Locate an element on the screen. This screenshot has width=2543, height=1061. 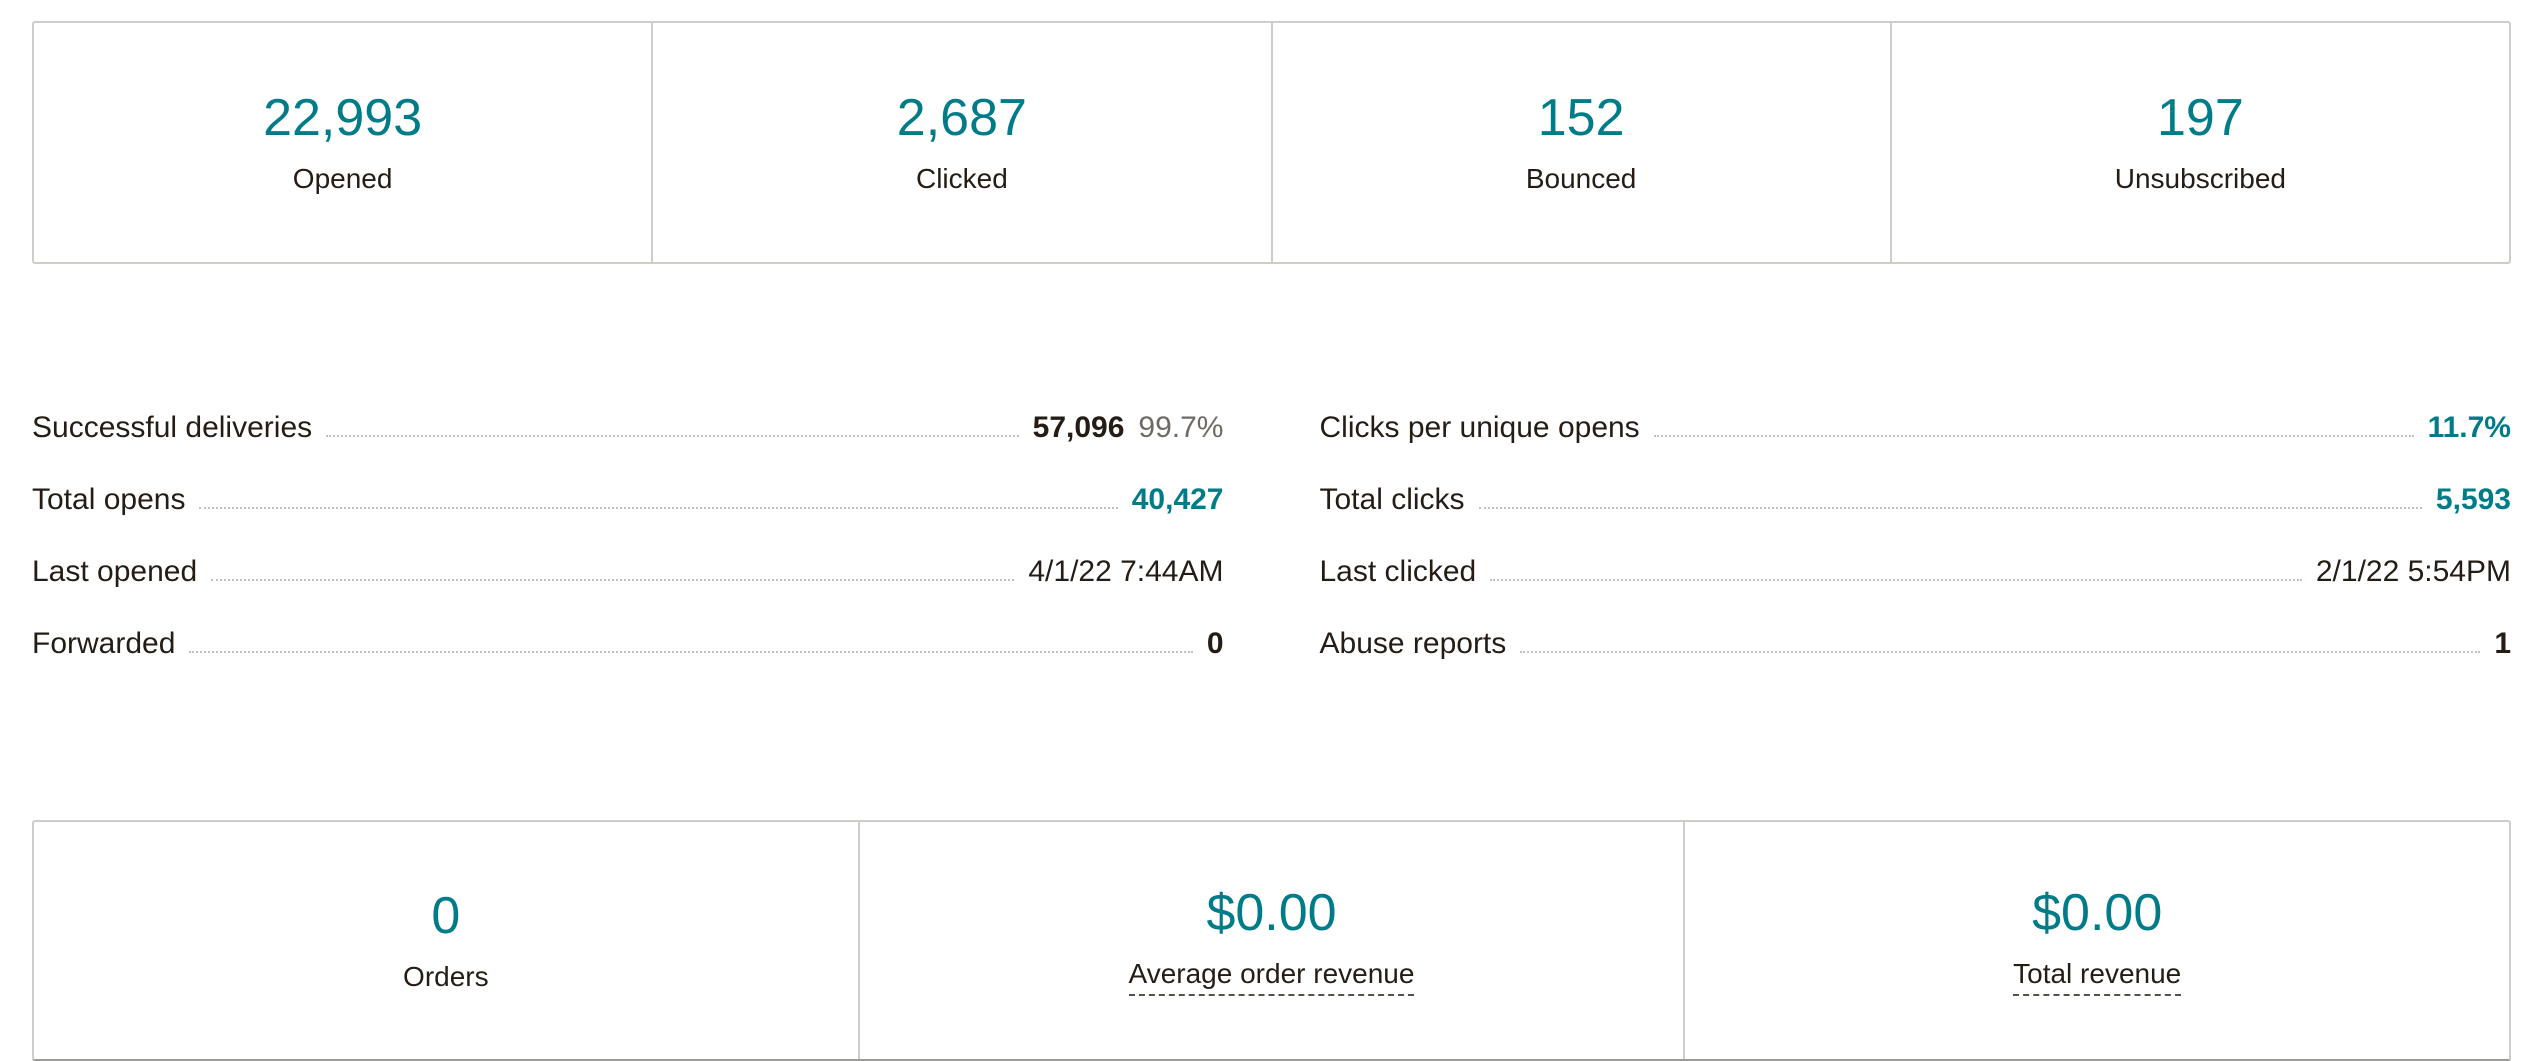
bounced-card: 152 Bounced is located at coordinates (1580, 142).